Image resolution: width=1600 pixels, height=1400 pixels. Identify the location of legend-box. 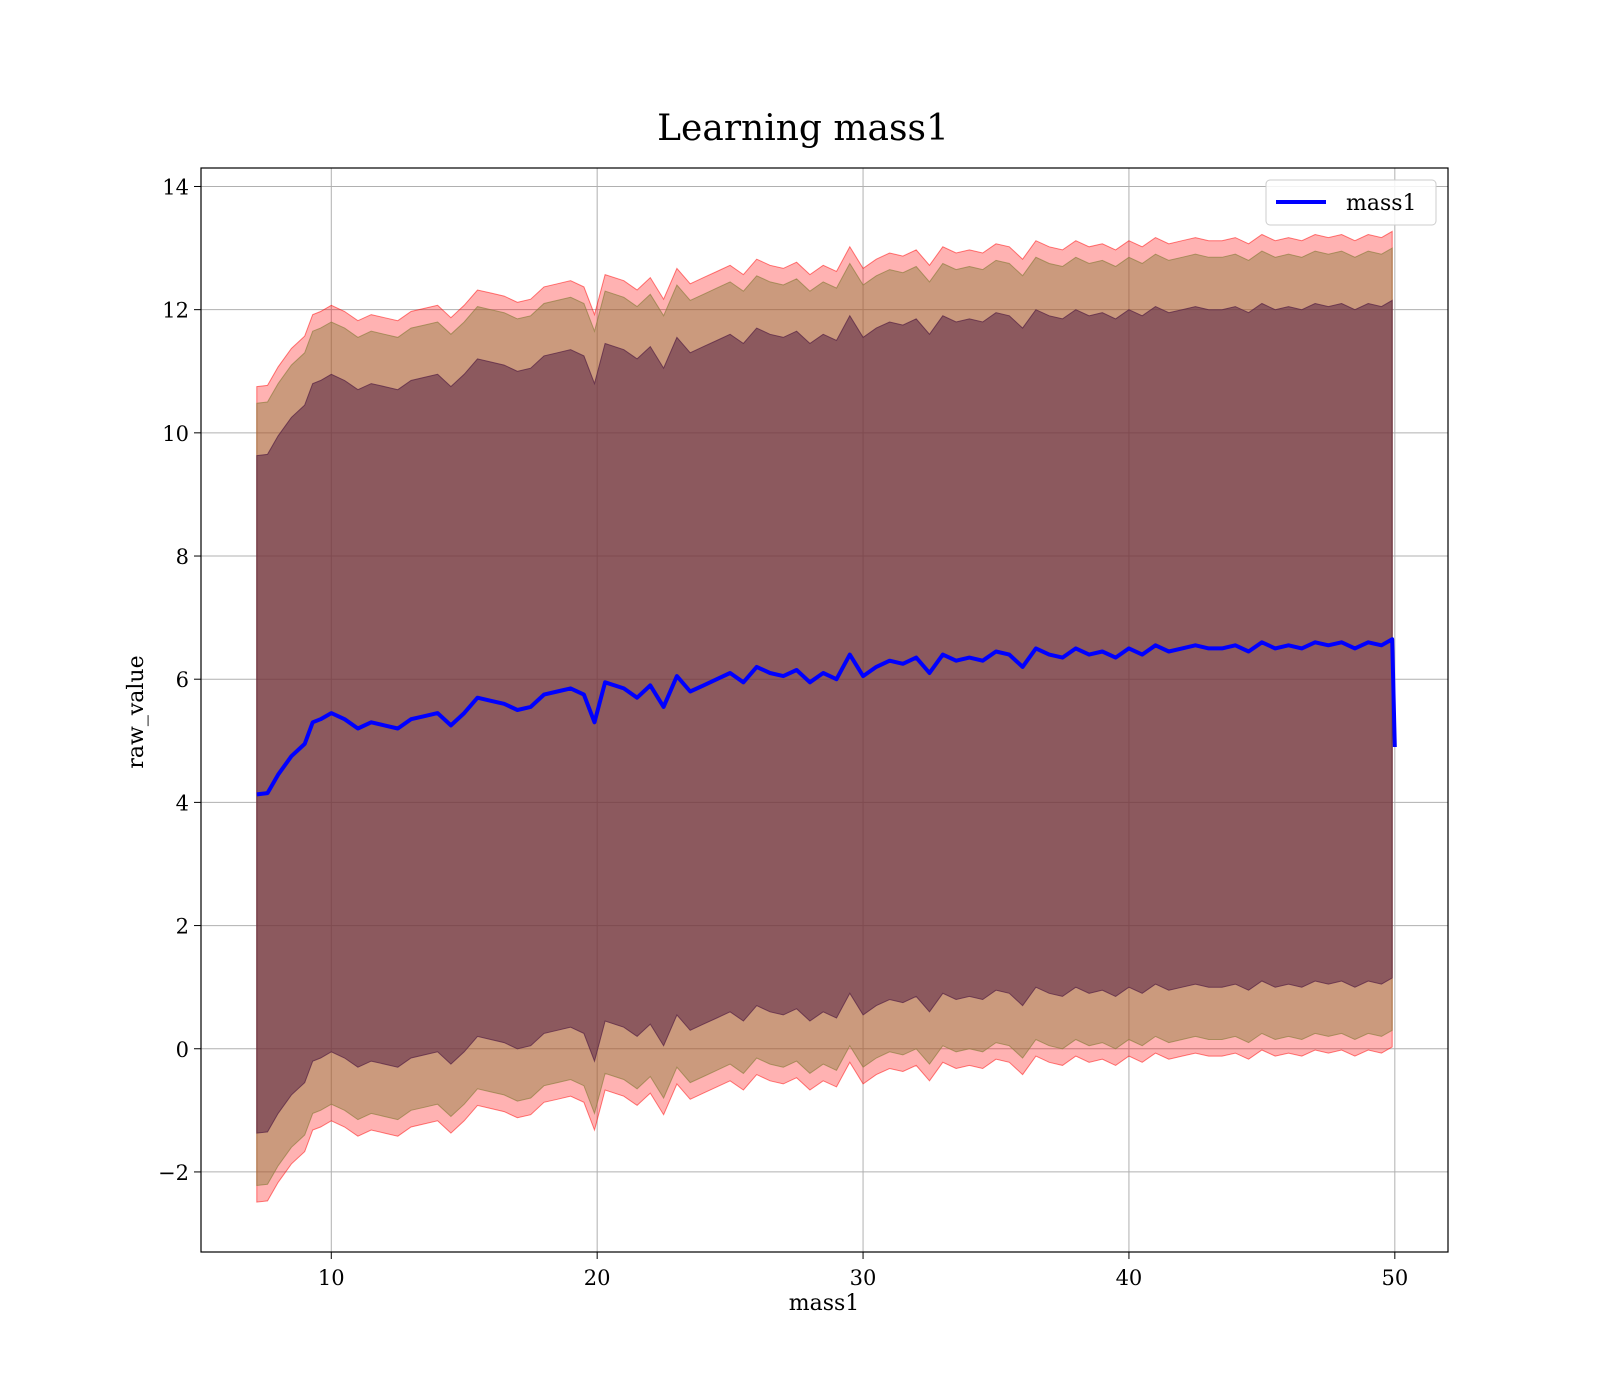
(1351, 202).